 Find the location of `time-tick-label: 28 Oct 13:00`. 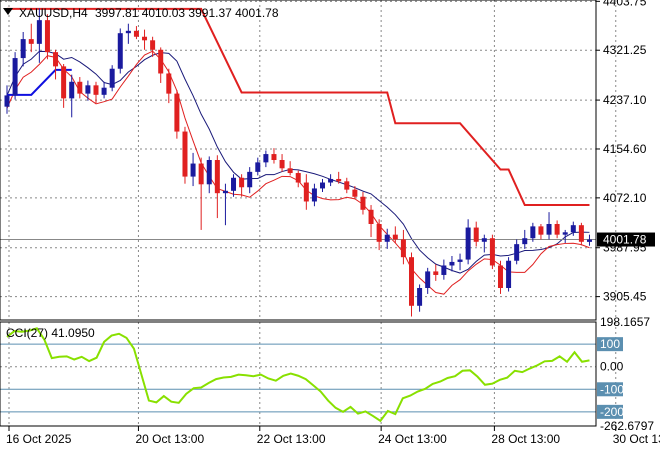

time-tick-label: 28 Oct 13:00 is located at coordinates (525, 439).